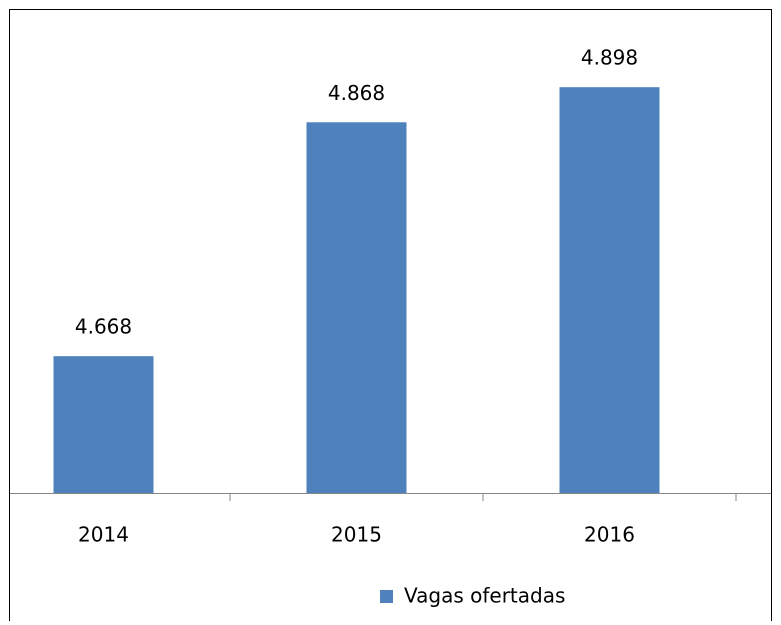  Describe the element at coordinates (484, 596) in the screenshot. I see `legend-label: Vagas ofertadas` at that location.